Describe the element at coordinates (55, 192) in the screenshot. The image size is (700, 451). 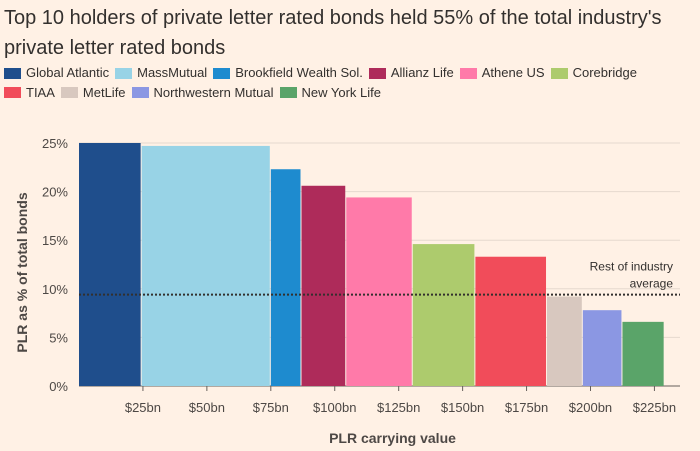
I see `y-tick-label: 20%` at that location.